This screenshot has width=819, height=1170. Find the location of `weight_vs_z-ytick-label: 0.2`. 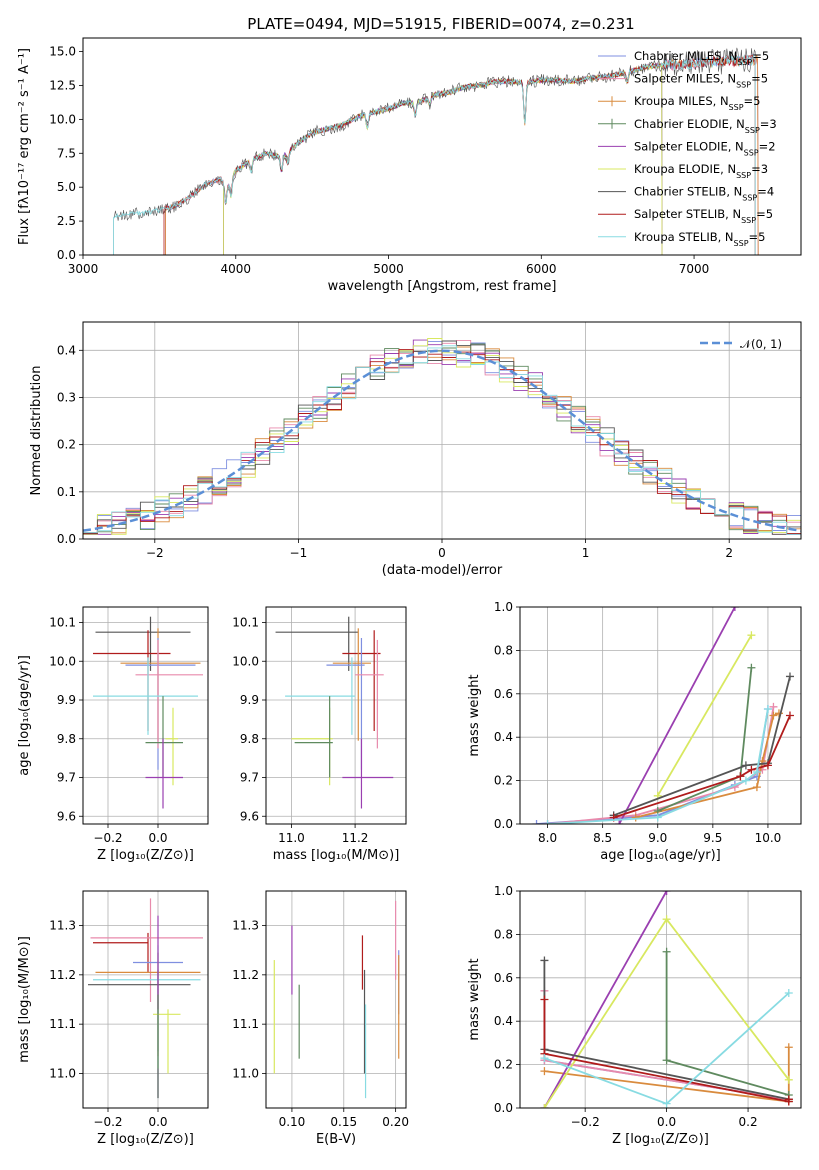

weight_vs_z-ytick-label: 0.2 is located at coordinates (503, 1065).